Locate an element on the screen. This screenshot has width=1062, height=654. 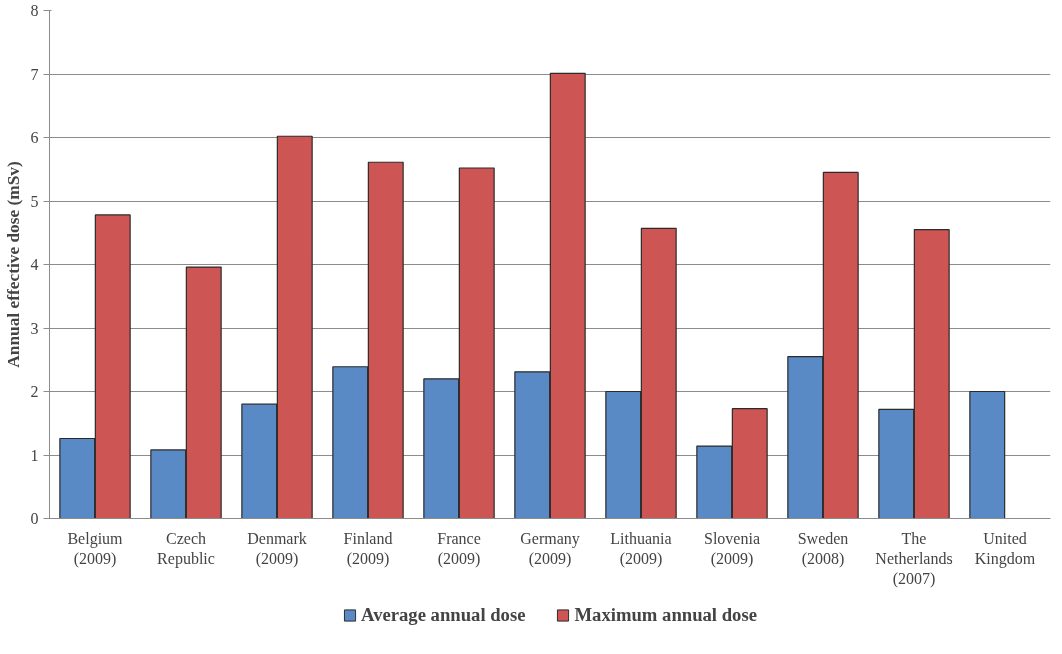
y-tick-label: 2 is located at coordinates (34, 391).